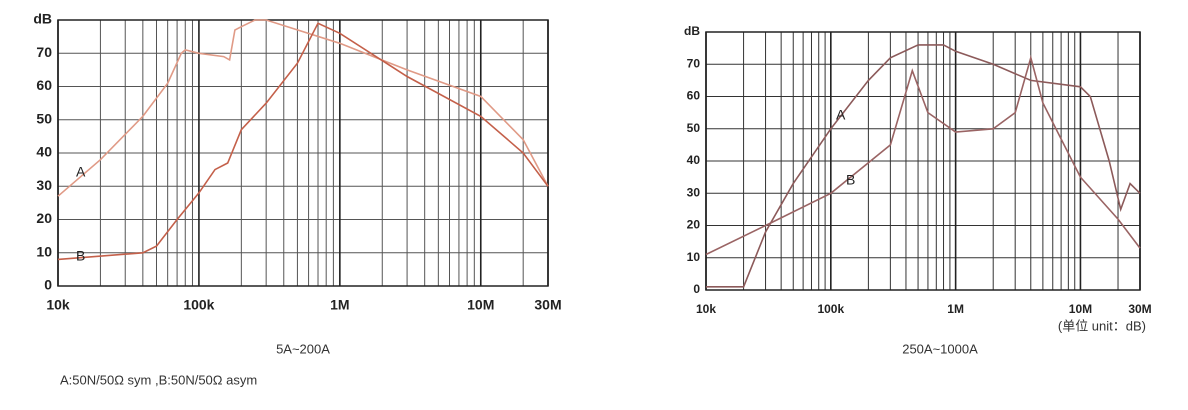  Describe the element at coordinates (158, 379) in the screenshot. I see `note: A:50N/50Ω sym ,B:50N/50Ω asym` at that location.